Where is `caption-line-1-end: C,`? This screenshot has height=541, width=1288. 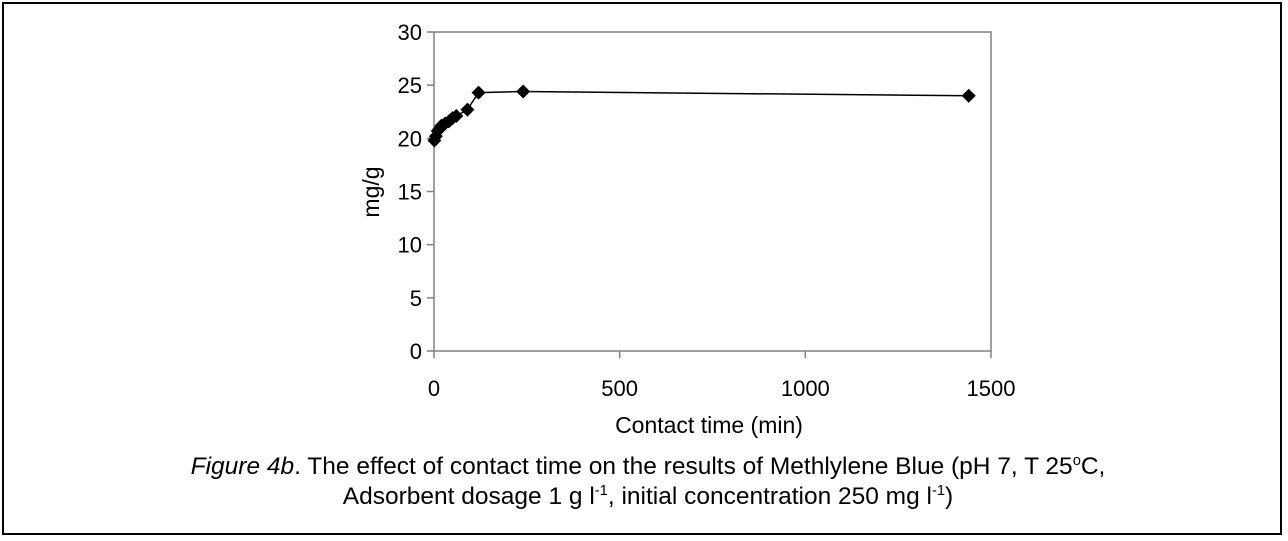 caption-line-1-end: C, is located at coordinates (1093, 466).